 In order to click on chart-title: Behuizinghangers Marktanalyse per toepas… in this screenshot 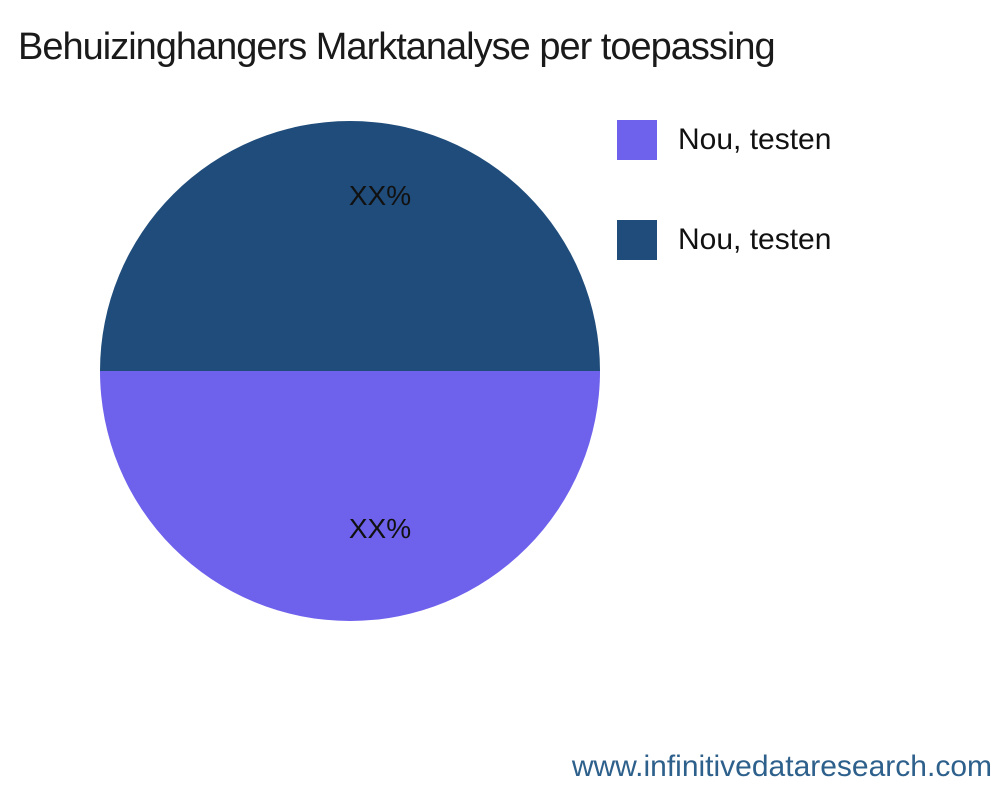, I will do `click(397, 47)`.